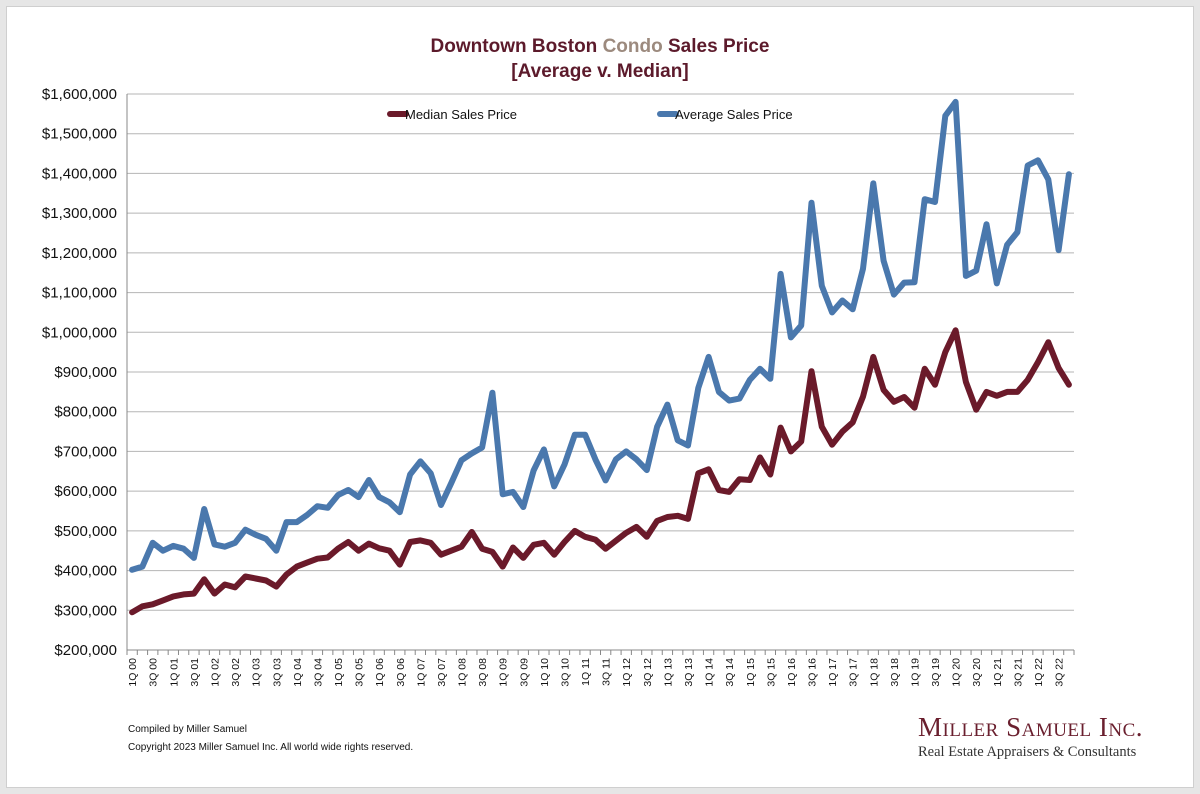  What do you see at coordinates (463, 672) in the screenshot?
I see `x-tick-label: 1Q 08` at bounding box center [463, 672].